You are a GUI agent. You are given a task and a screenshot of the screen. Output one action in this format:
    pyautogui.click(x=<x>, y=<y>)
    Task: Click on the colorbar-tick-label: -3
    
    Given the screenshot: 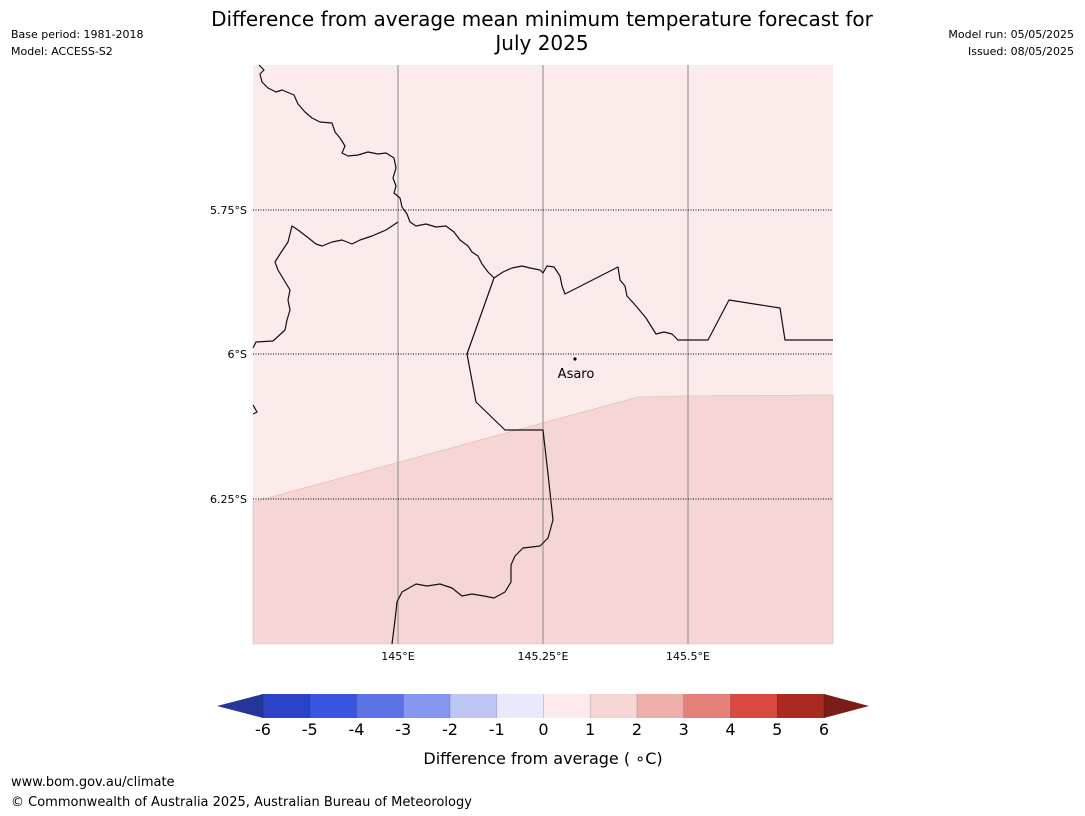 What is the action you would take?
    pyautogui.click(x=403, y=729)
    